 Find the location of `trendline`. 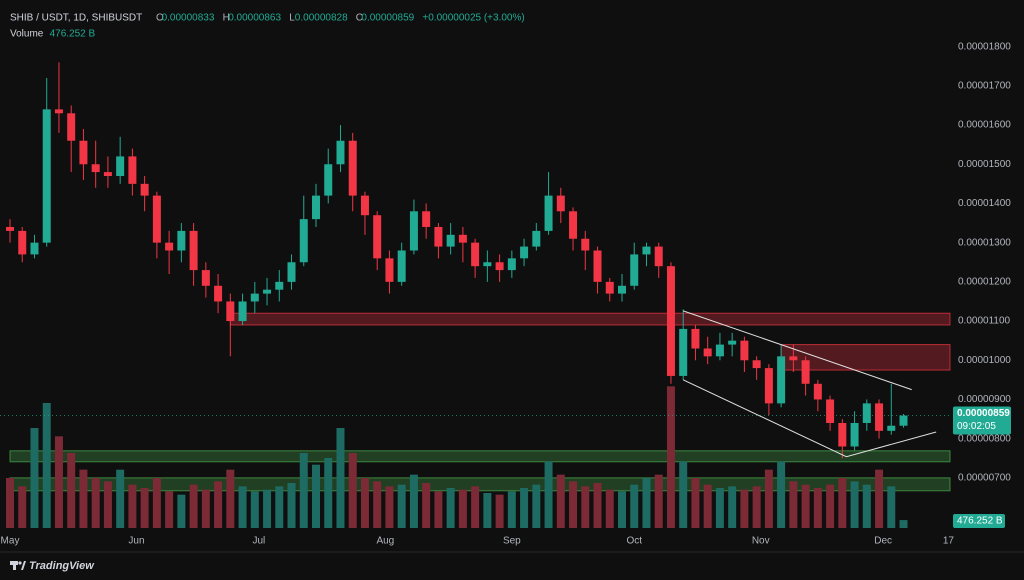

trendline is located at coordinates (809, 418).